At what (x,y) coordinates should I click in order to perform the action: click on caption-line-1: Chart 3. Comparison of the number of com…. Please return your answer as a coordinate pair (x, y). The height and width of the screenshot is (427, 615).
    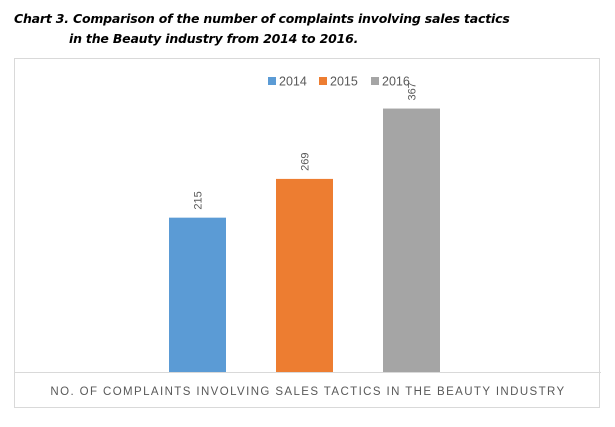
    Looking at the image, I should click on (262, 18).